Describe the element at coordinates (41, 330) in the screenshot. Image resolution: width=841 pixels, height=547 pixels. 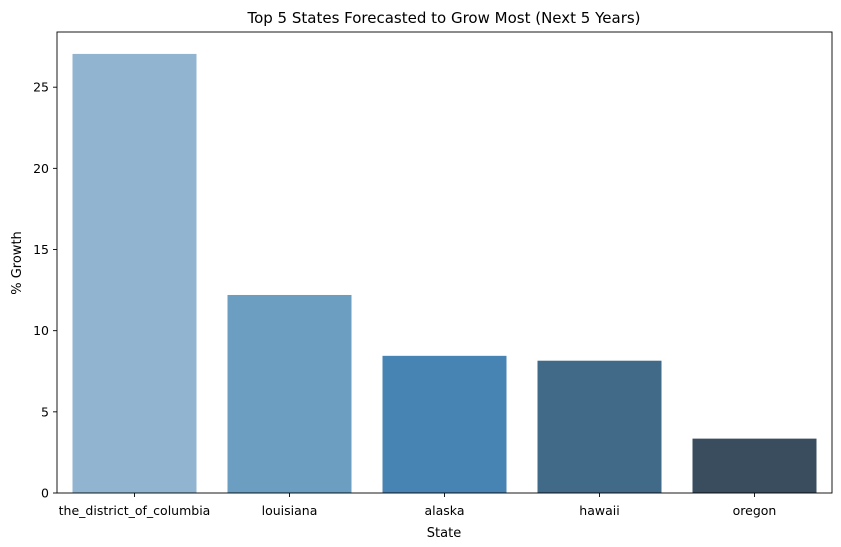
I see `y-tick-label: 10` at that location.